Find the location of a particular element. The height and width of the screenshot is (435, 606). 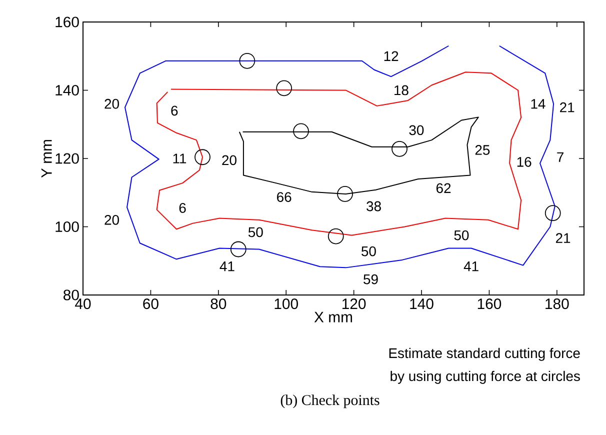

x-tick-label: 100 is located at coordinates (286, 304).